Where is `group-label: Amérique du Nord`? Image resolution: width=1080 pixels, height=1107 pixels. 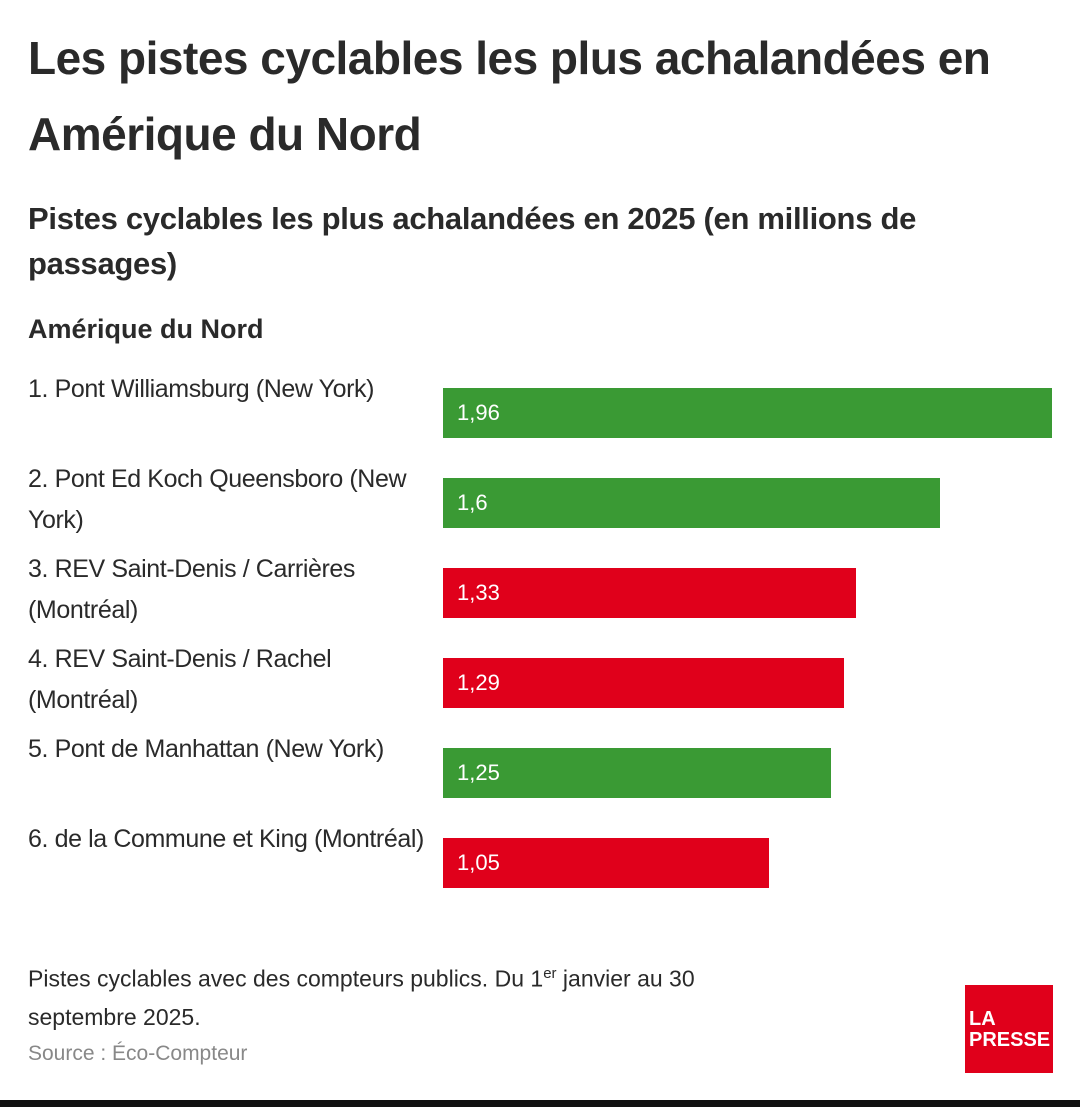
group-label: Amérique du Nord is located at coordinates (146, 329).